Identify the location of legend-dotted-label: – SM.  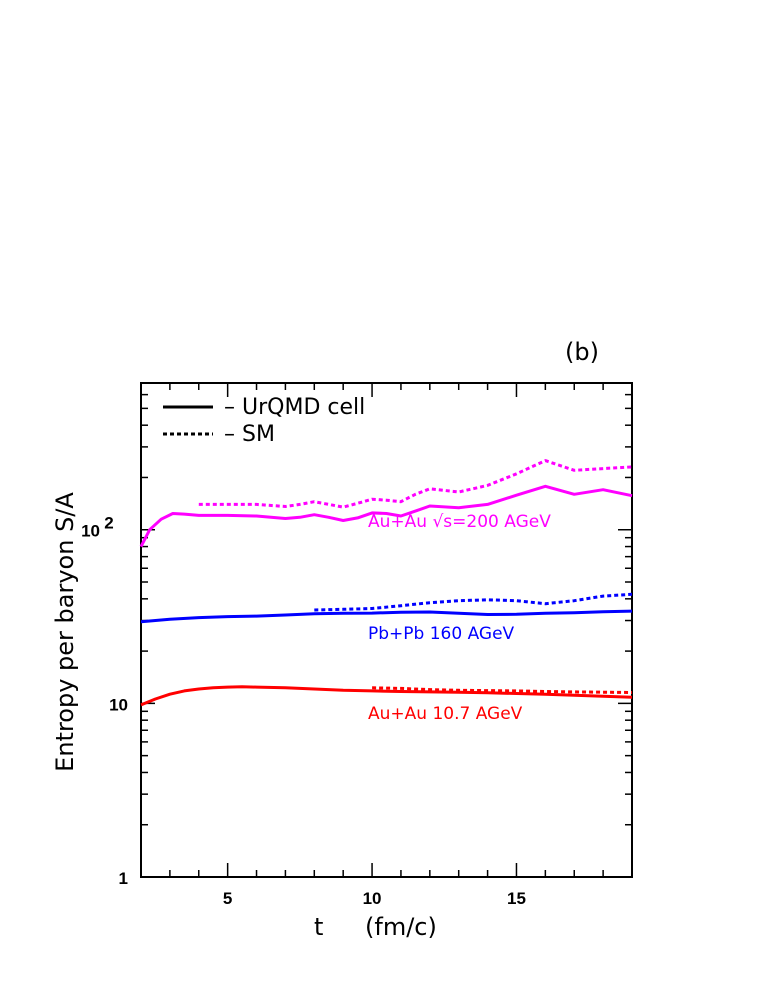
(249, 434).